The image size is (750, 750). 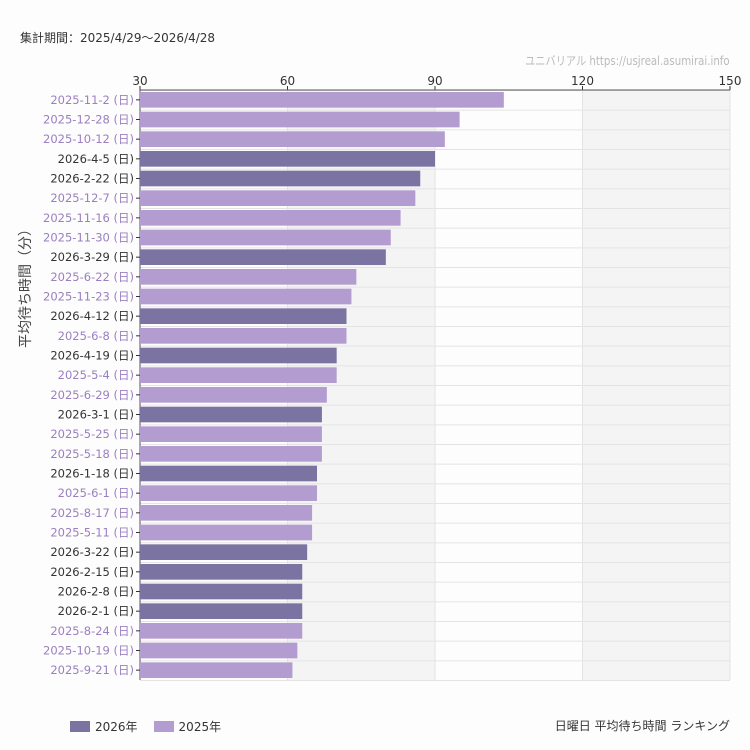 What do you see at coordinates (627, 61) in the screenshot?
I see `credit-label: ユニバリアル https://usjreal.asumirai.info` at bounding box center [627, 61].